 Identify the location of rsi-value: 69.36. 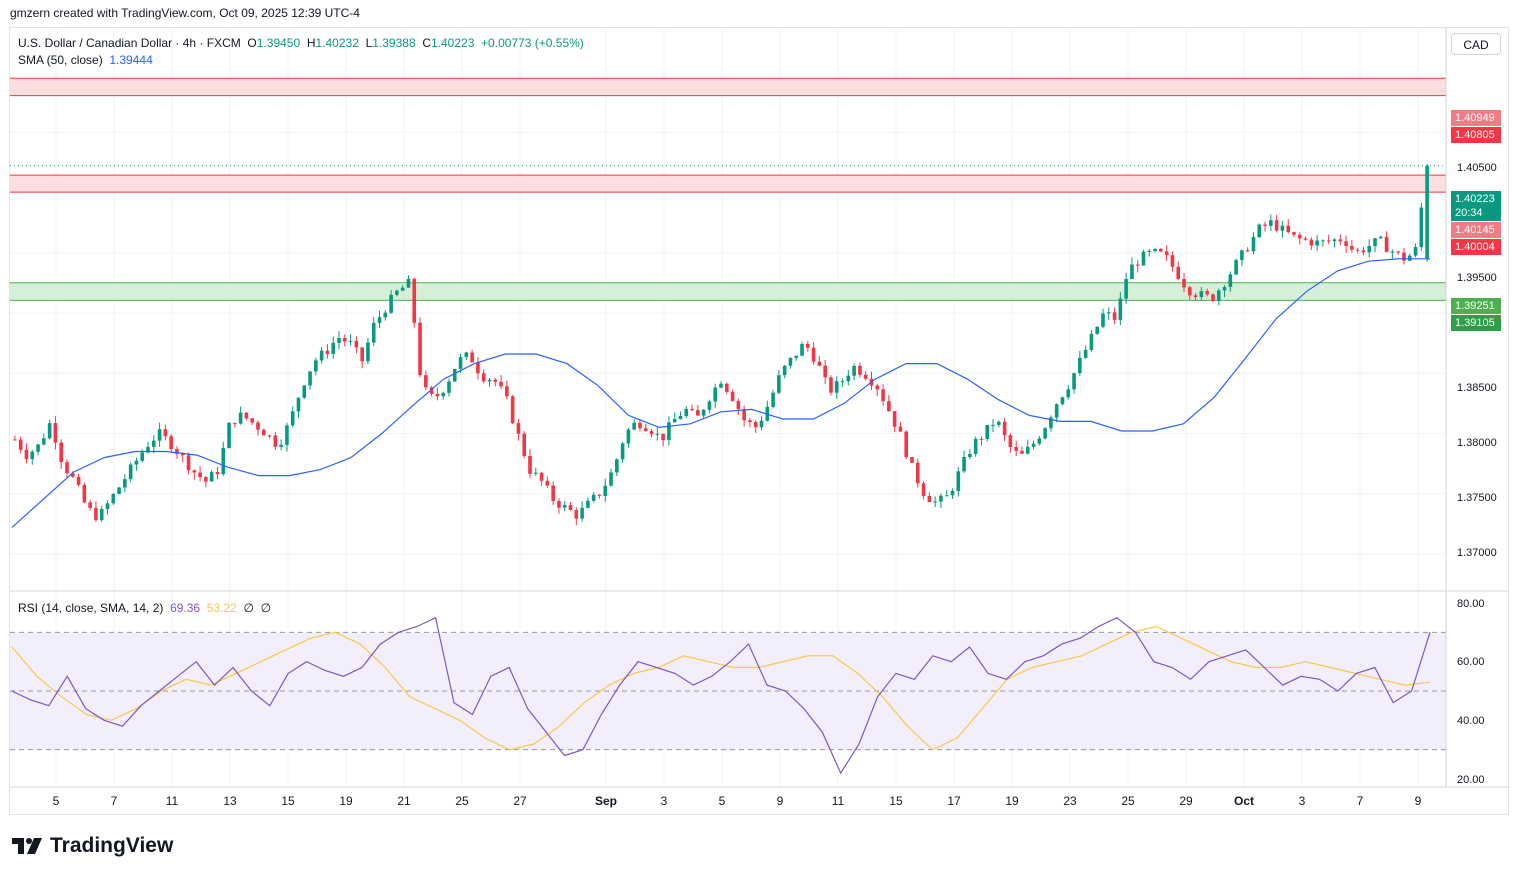
(185, 608).